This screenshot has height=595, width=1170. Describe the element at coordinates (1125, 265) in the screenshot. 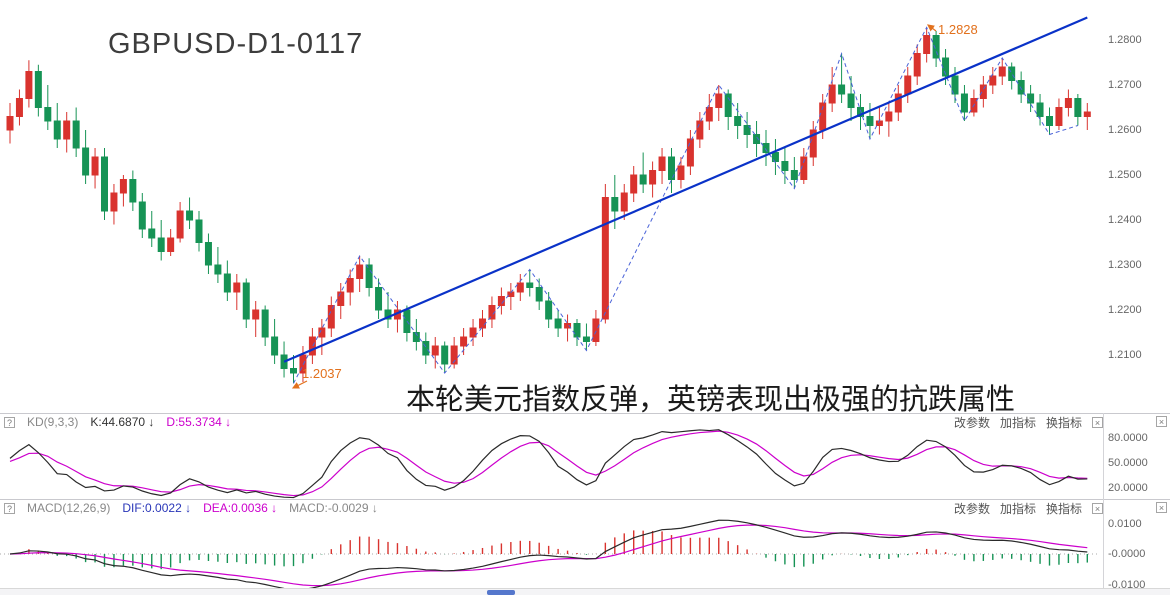

I see `axis-label: 1.2300` at that location.